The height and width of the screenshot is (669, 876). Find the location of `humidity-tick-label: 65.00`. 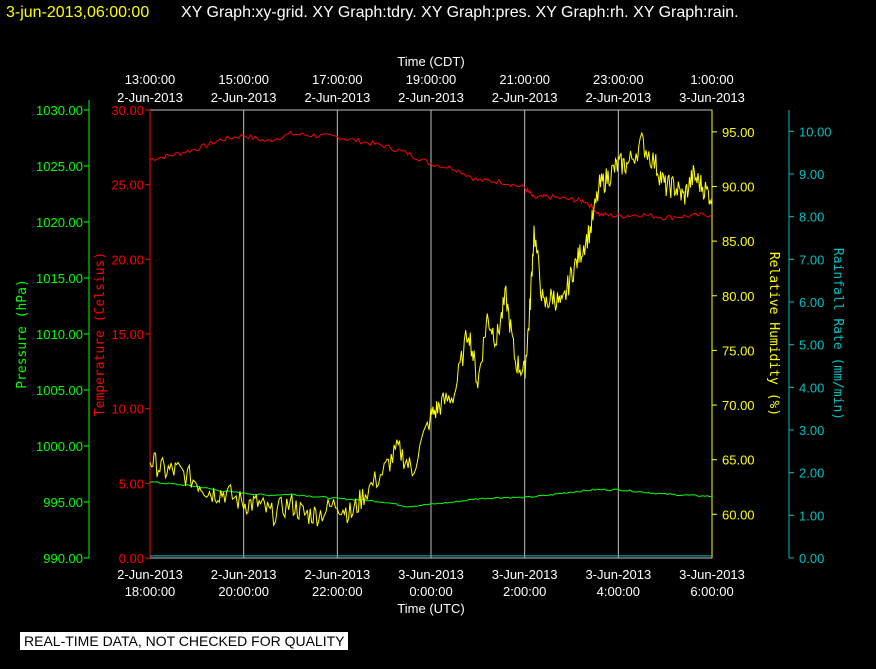

humidity-tick-label: 65.00 is located at coordinates (738, 460).